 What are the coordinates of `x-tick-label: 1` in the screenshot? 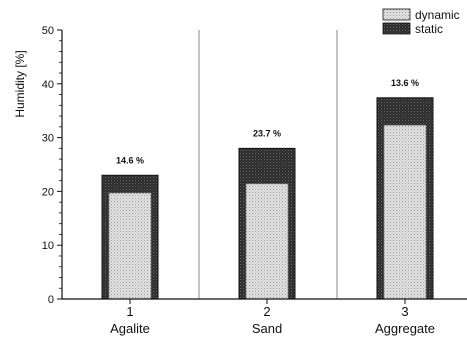 It's located at (129, 311).